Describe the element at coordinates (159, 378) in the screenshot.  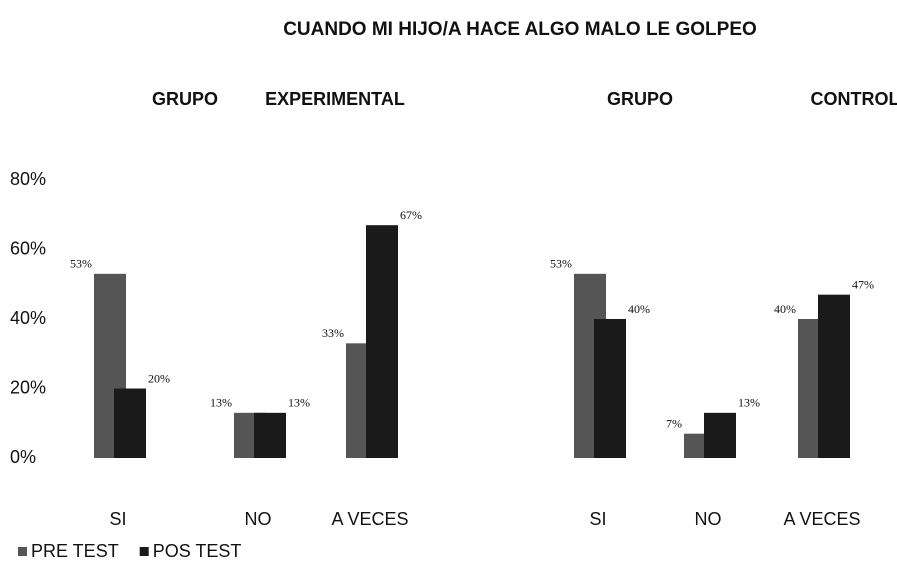
I see `value-label: 20%` at that location.